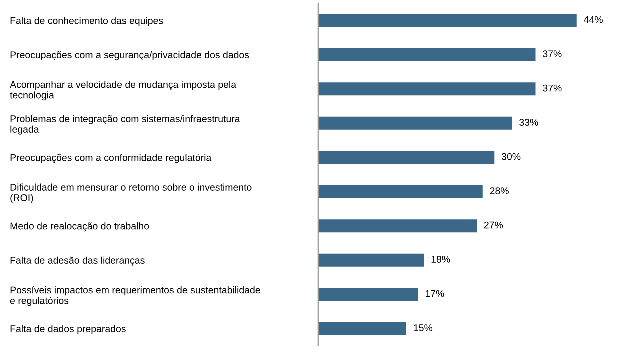 The height and width of the screenshot is (353, 633). What do you see at coordinates (131, 194) in the screenshot?
I see `y-tick-label: Dificuldade em mensurar o retorno sobre o investimento (ROI)` at bounding box center [131, 194].